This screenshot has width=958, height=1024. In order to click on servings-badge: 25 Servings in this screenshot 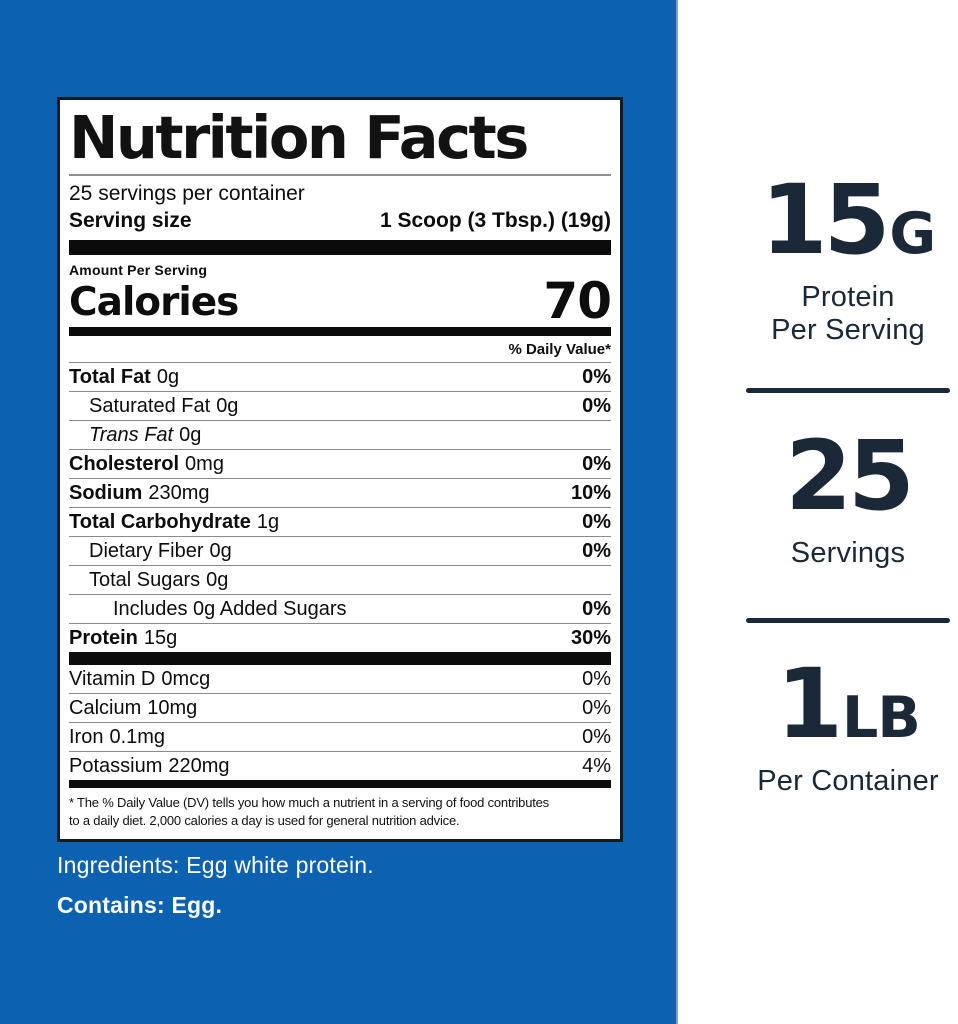, I will do `click(848, 499)`.